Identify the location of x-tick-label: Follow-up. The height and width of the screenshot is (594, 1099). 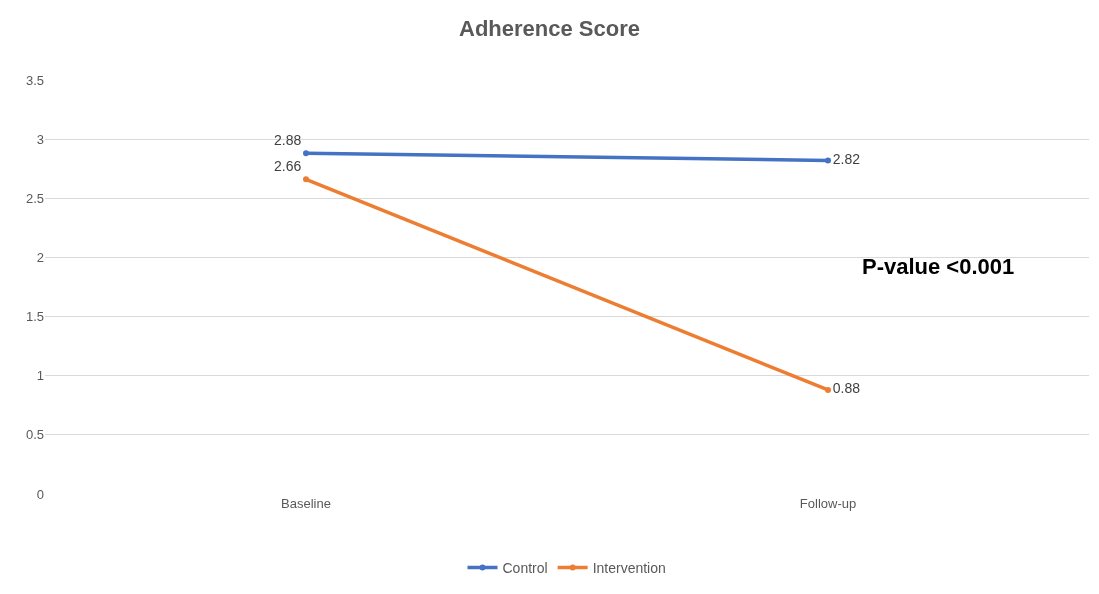
(828, 503).